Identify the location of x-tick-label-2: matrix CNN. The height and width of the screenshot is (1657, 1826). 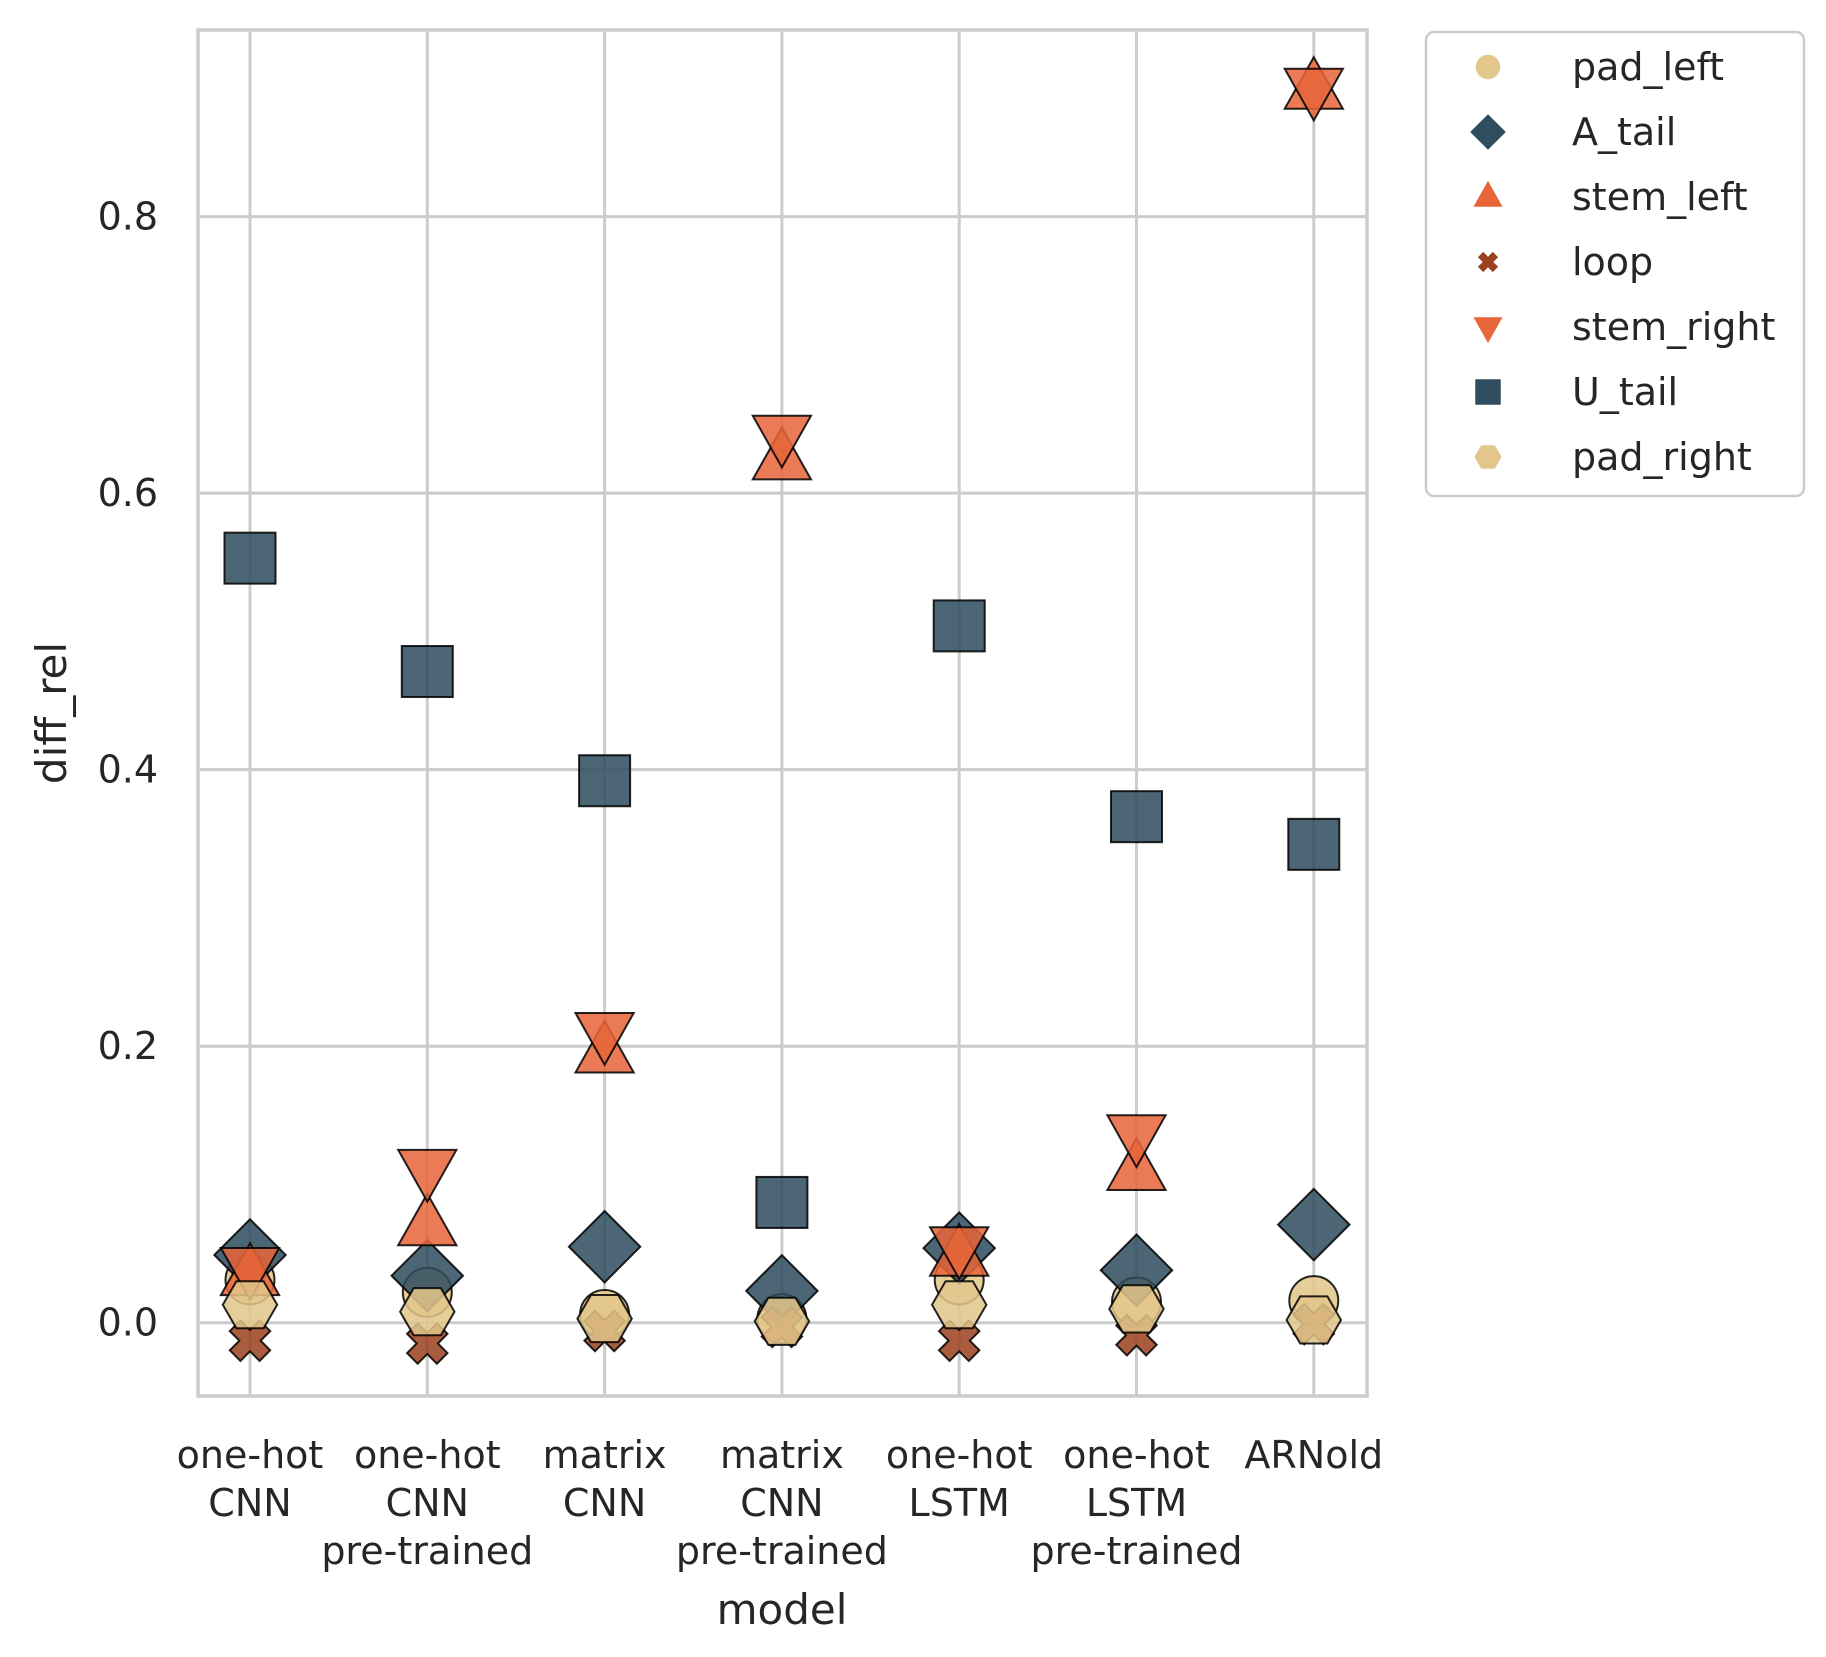
(605, 1479).